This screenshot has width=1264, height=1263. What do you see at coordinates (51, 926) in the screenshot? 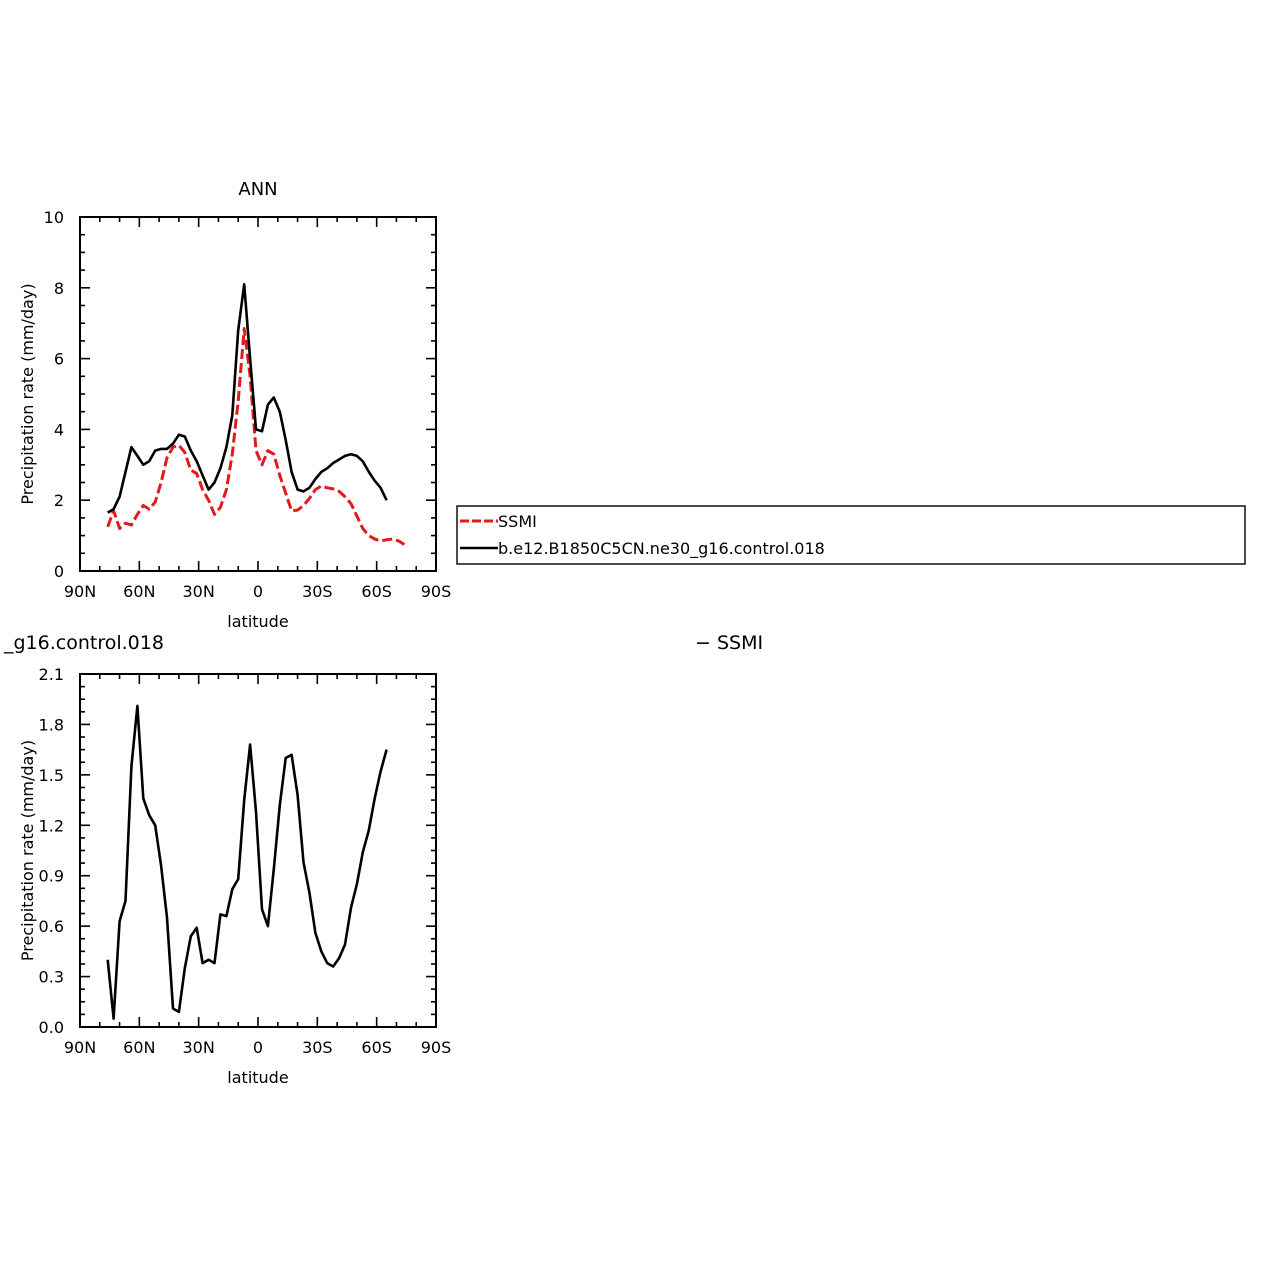
I see `y-tick-label-0-6: 0.6` at bounding box center [51, 926].